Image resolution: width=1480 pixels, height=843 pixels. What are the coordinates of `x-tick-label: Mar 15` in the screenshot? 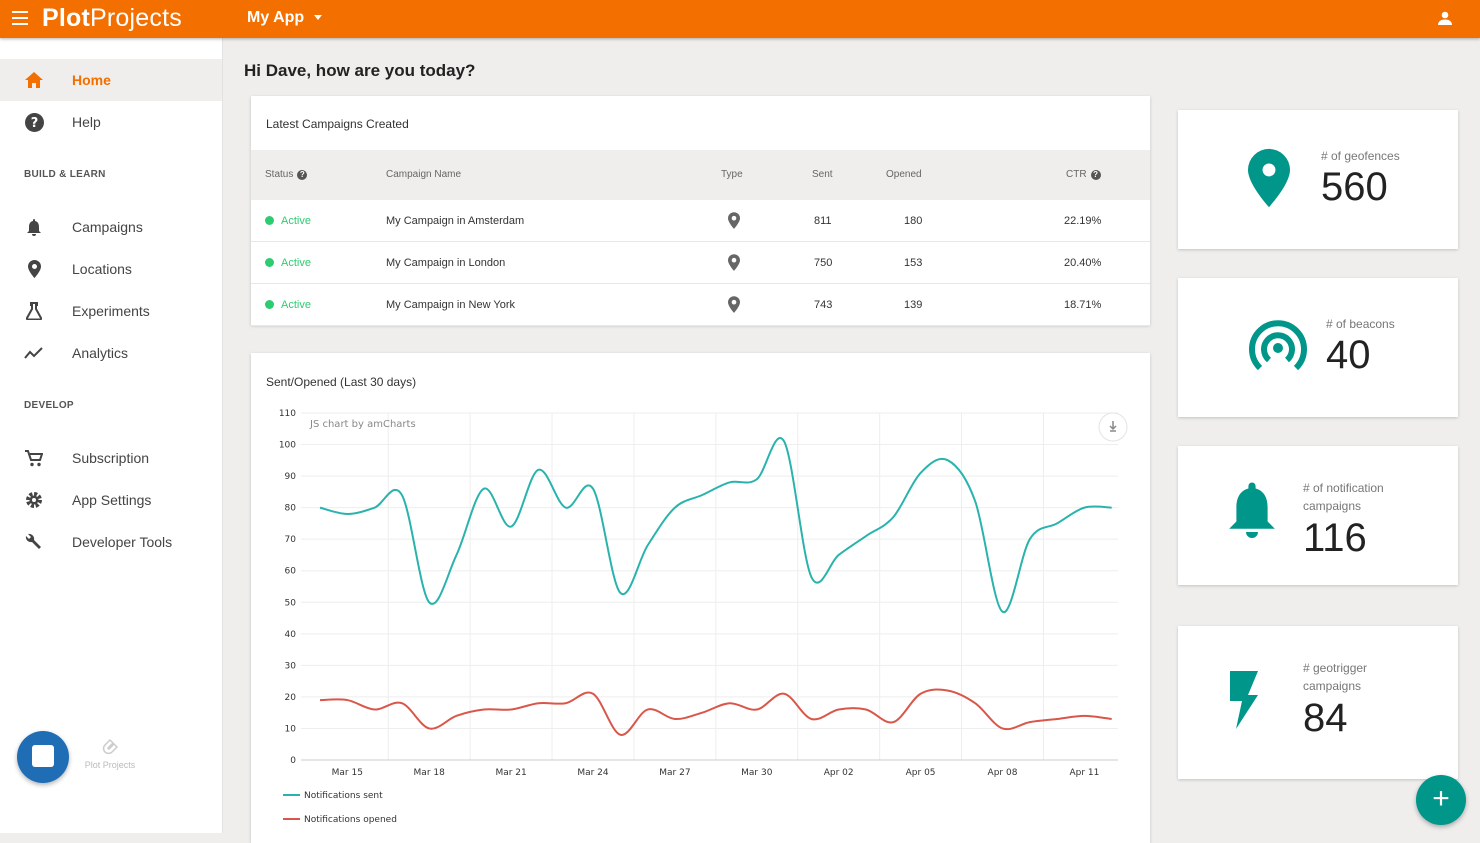 It's located at (347, 773).